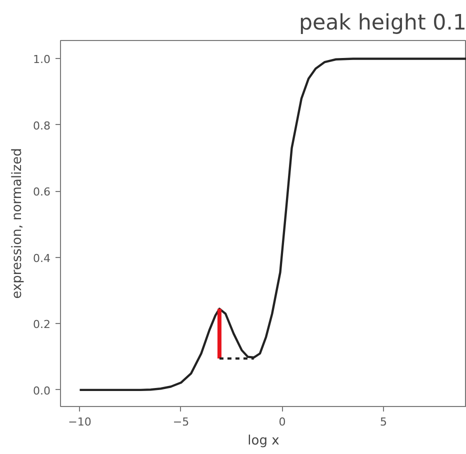 Image resolution: width=466 pixels, height=454 pixels. Describe the element at coordinates (18, 223) in the screenshot. I see `y-axis-title: expression, normalized` at that location.